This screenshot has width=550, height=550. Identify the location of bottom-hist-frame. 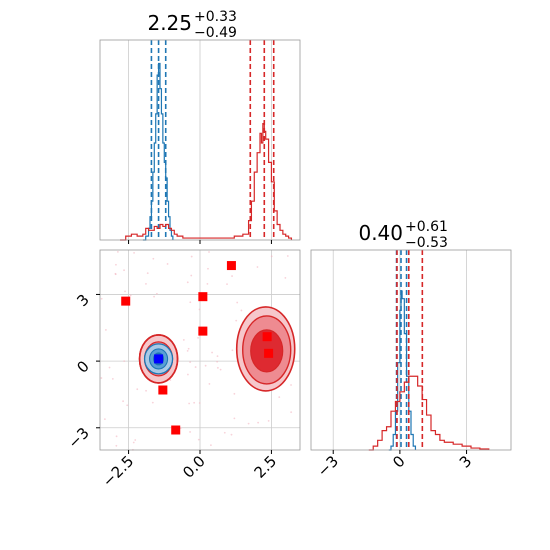
(411, 350).